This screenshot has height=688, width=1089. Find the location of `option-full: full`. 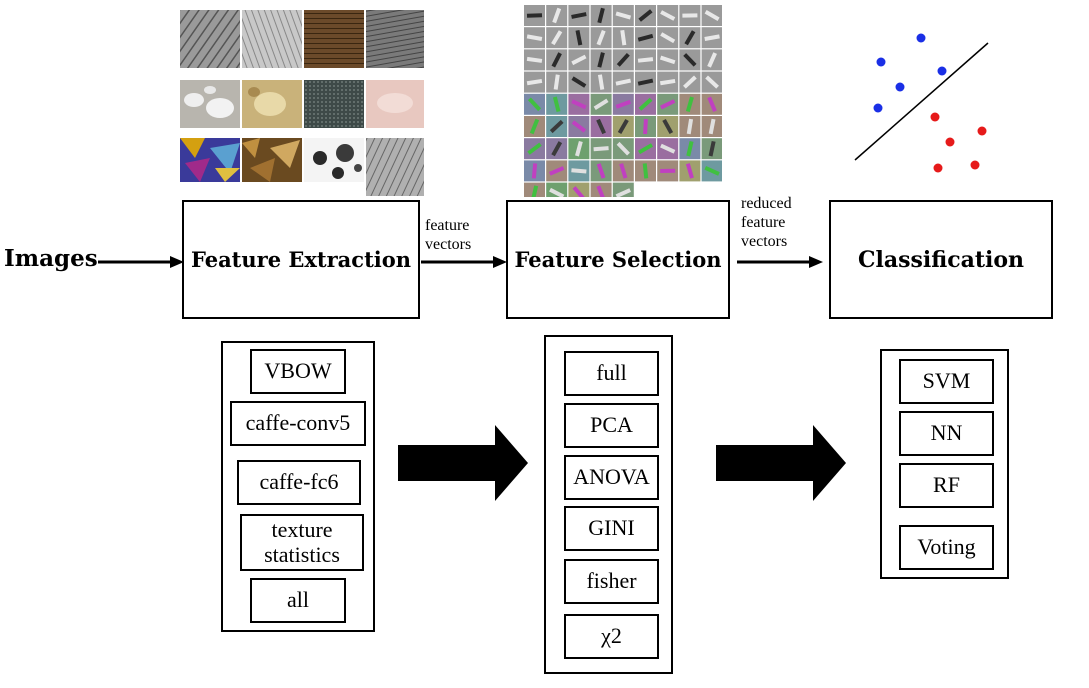

option-full: full is located at coordinates (611, 373).